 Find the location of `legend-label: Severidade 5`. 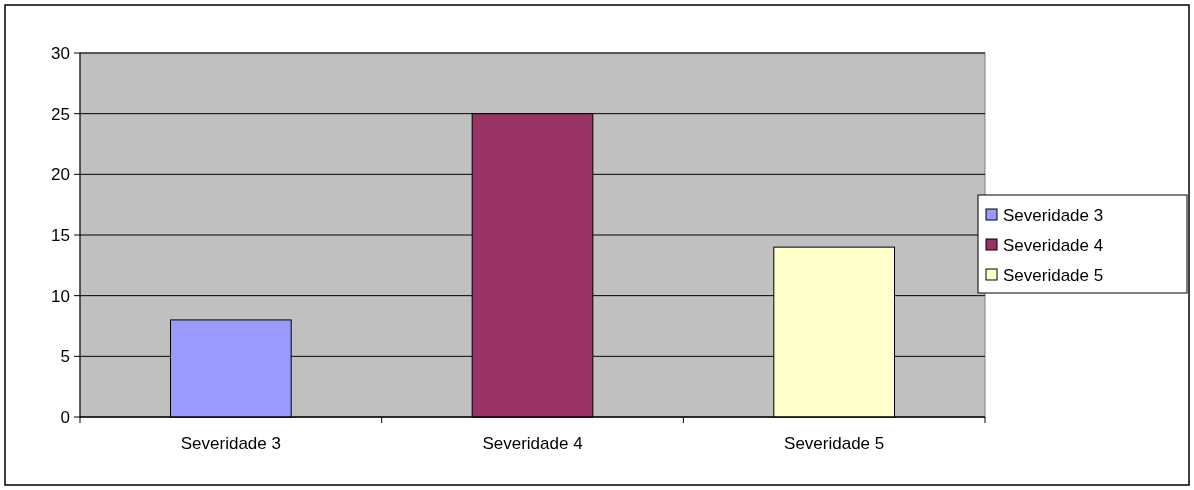

legend-label: Severidade 5 is located at coordinates (1053, 275).